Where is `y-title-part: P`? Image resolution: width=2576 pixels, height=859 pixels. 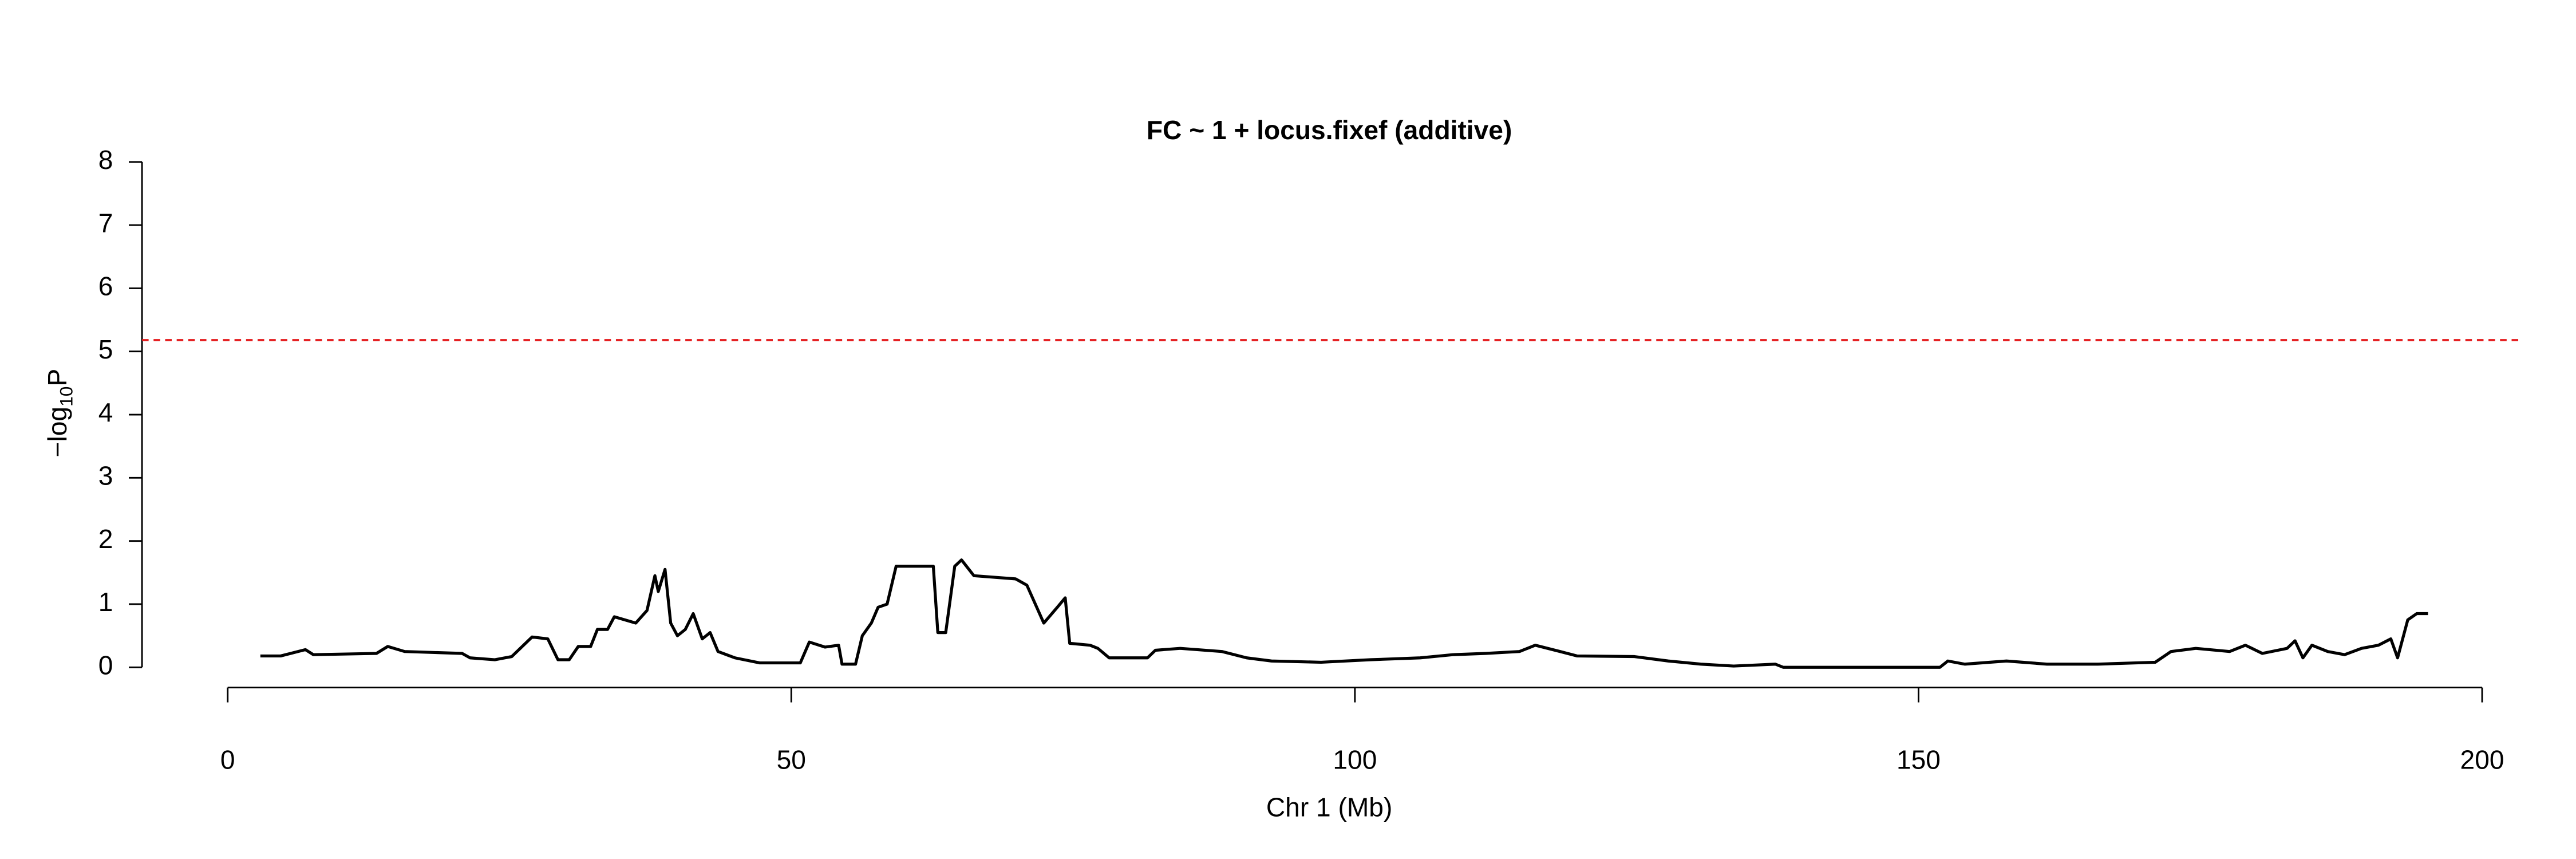
y-title-part: P is located at coordinates (57, 378).